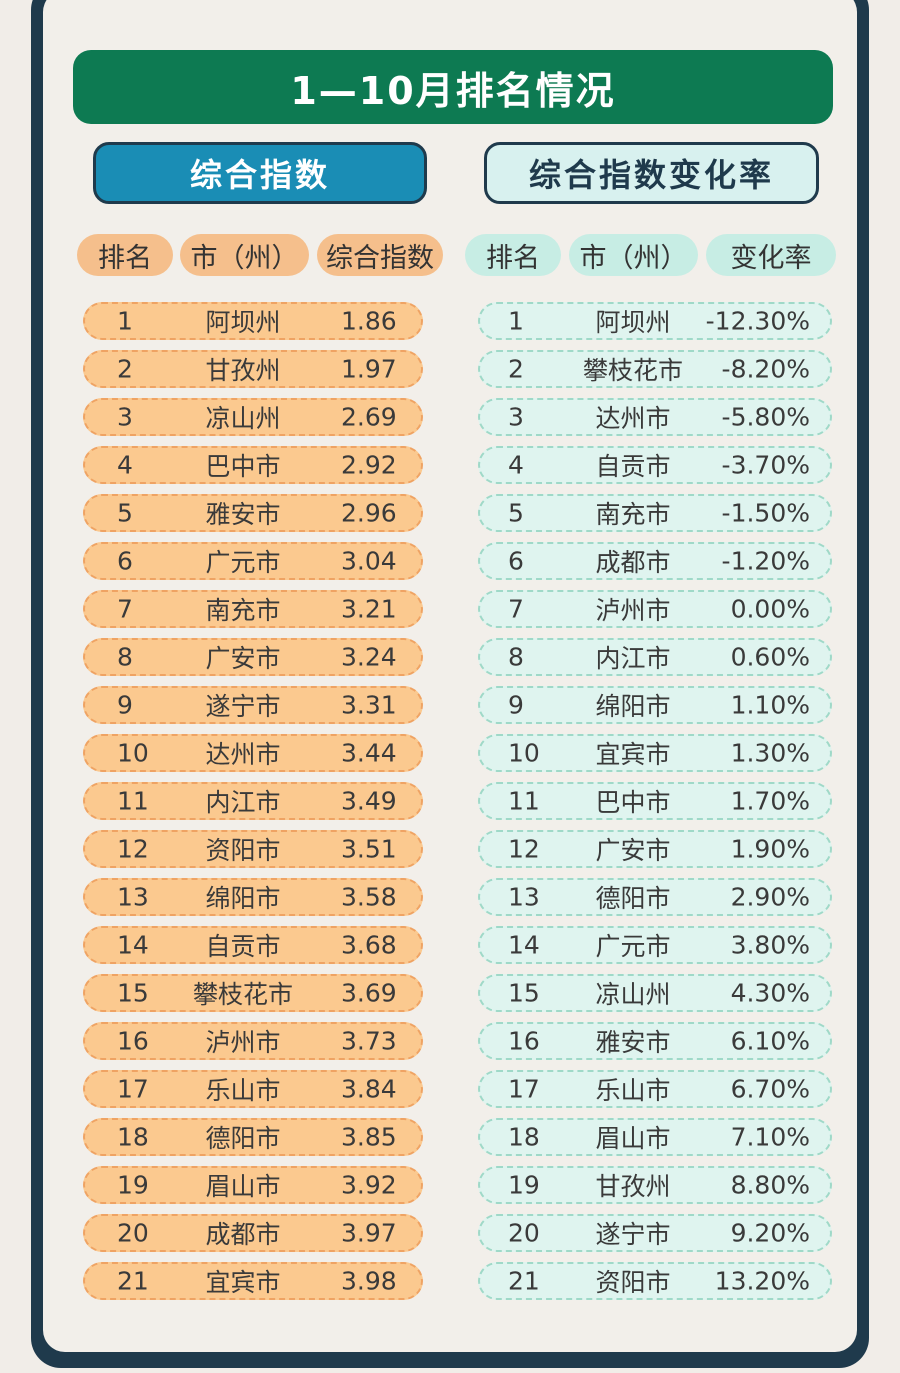 The height and width of the screenshot is (1373, 900). Describe the element at coordinates (655, 705) in the screenshot. I see `right-table-row: 9 绵阳市 1.10%` at that location.